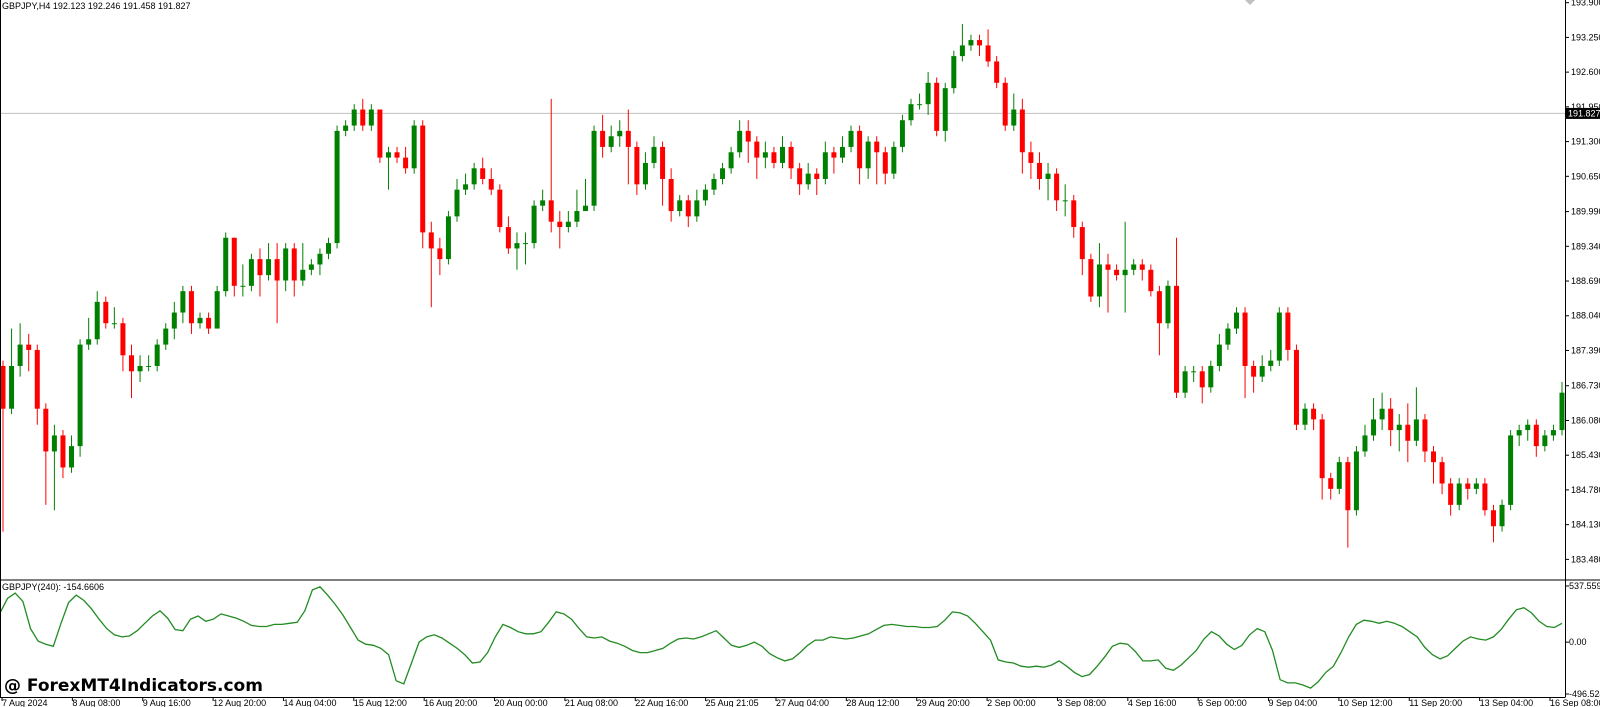  I want to click on indicator-tick-label: -496.5247, so click(1584, 694).